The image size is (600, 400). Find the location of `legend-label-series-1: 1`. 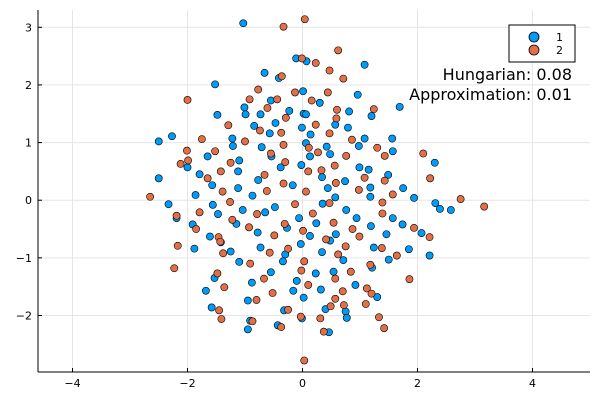

legend-label-series-1: 1 is located at coordinates (559, 37).